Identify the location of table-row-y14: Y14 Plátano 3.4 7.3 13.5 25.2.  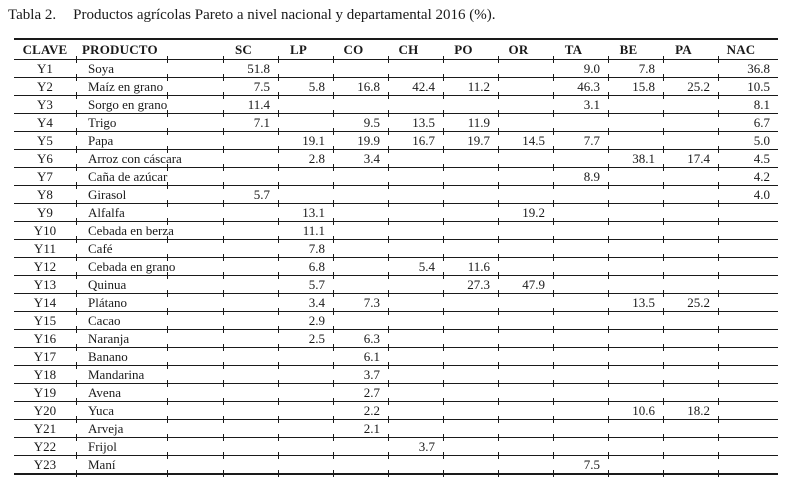
(396, 304).